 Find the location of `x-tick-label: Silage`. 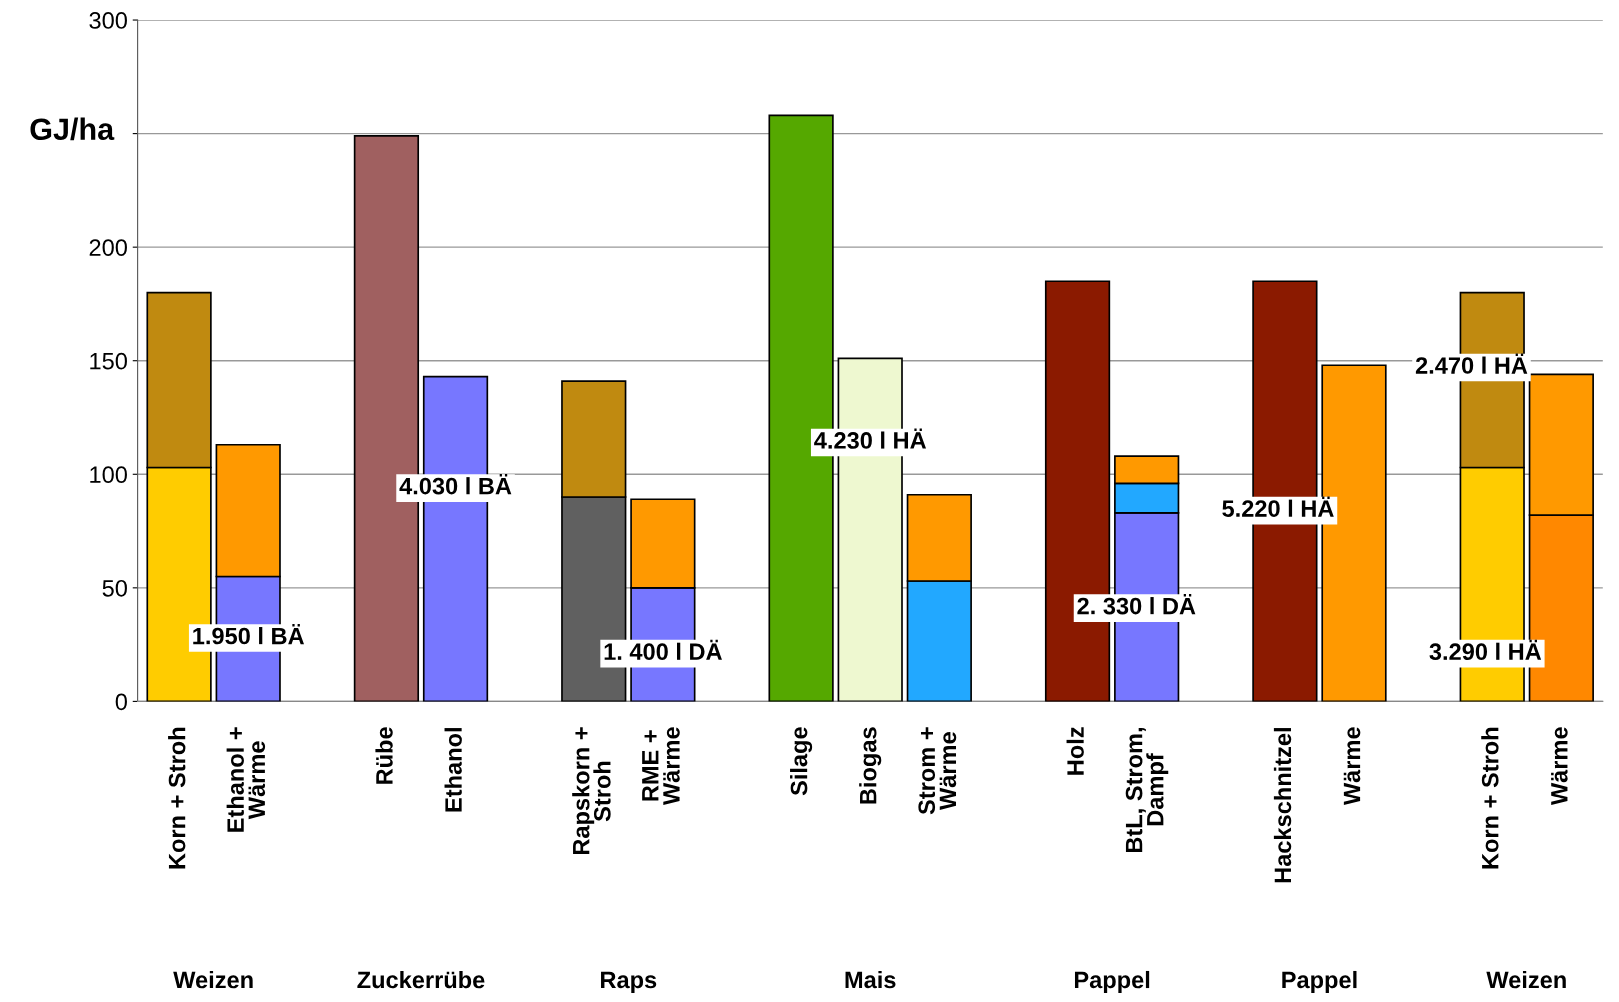

x-tick-label: Silage is located at coordinates (801, 761).